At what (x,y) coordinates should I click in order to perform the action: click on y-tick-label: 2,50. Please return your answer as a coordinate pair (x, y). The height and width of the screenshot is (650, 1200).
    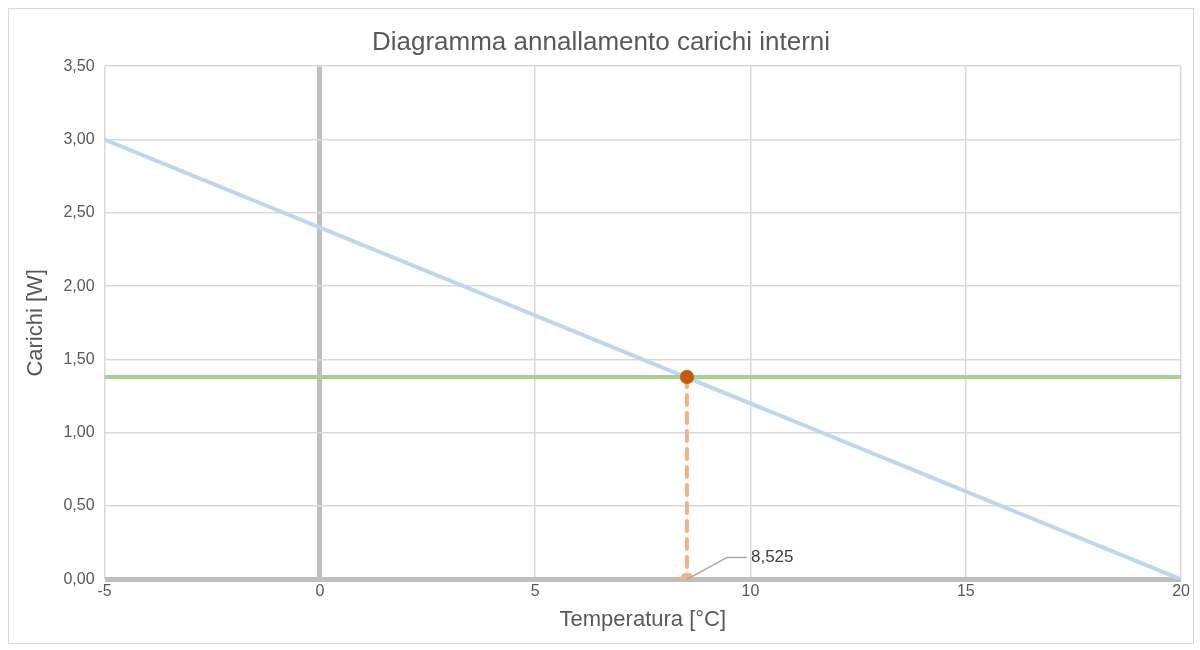
    Looking at the image, I should click on (79, 212).